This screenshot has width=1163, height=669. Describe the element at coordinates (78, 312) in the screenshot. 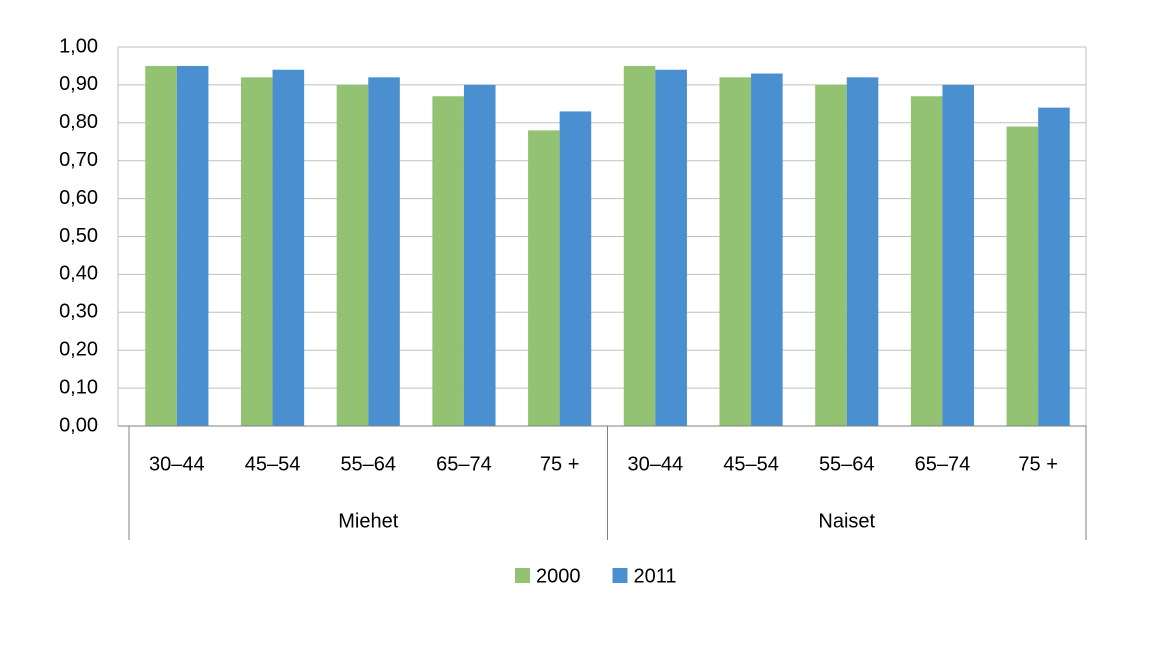

I see `y-tick-label: 0,30` at that location.